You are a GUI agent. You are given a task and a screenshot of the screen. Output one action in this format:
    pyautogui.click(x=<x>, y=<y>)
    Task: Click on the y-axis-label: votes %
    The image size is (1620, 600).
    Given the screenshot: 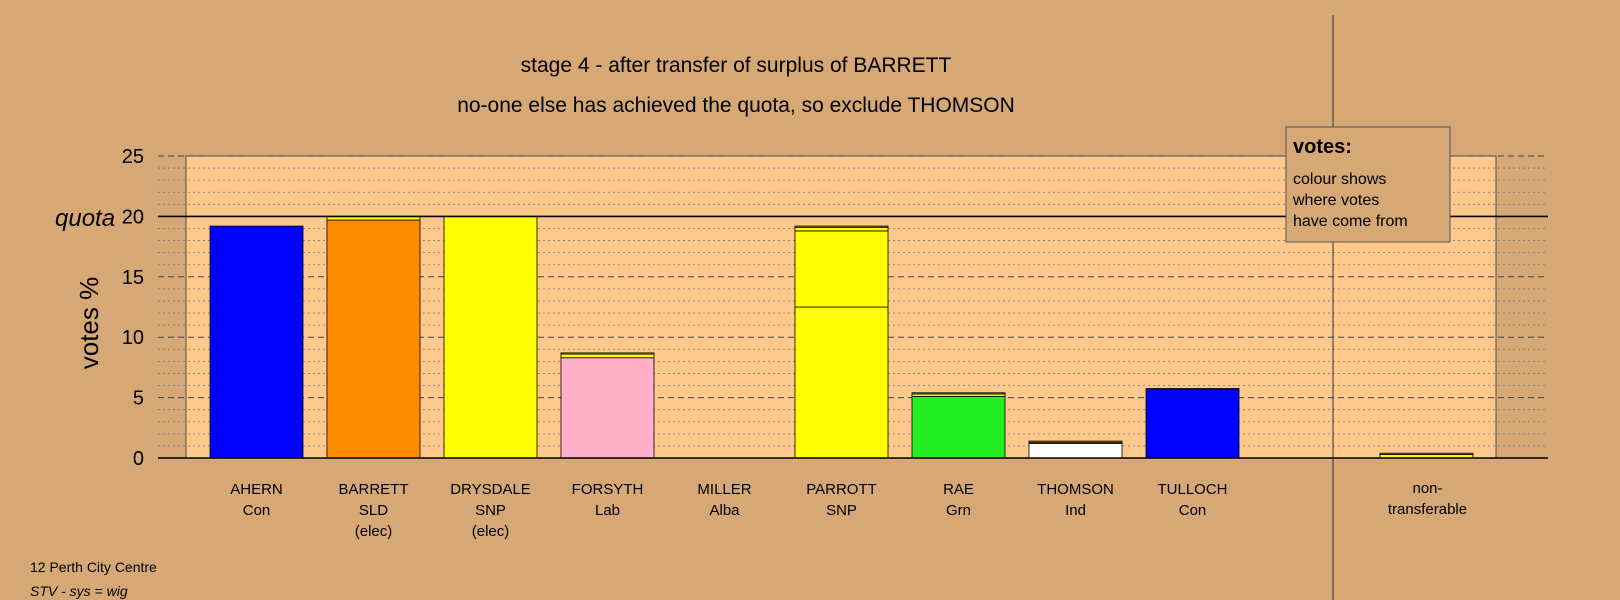 What is the action you would take?
    pyautogui.click(x=89, y=323)
    